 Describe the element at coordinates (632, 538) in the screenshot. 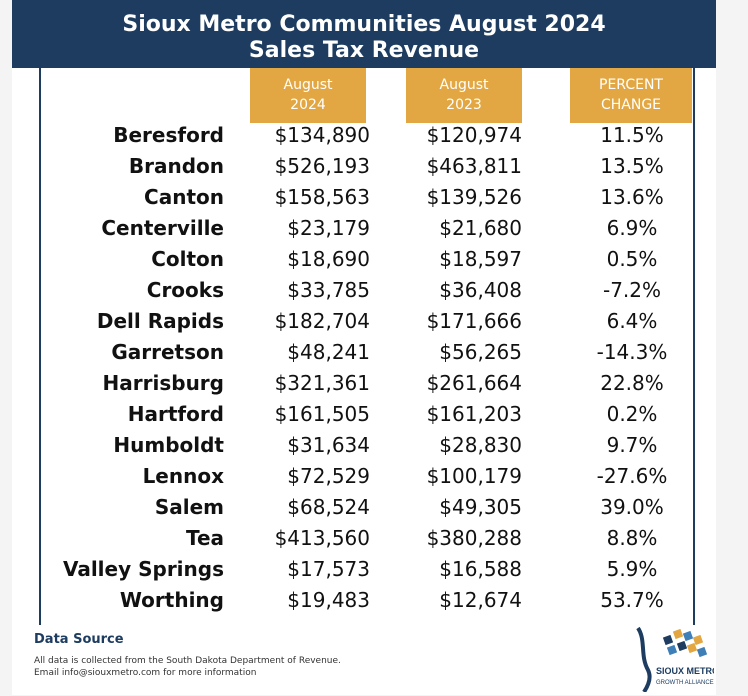

I see `percent-change: 8.8%` at that location.